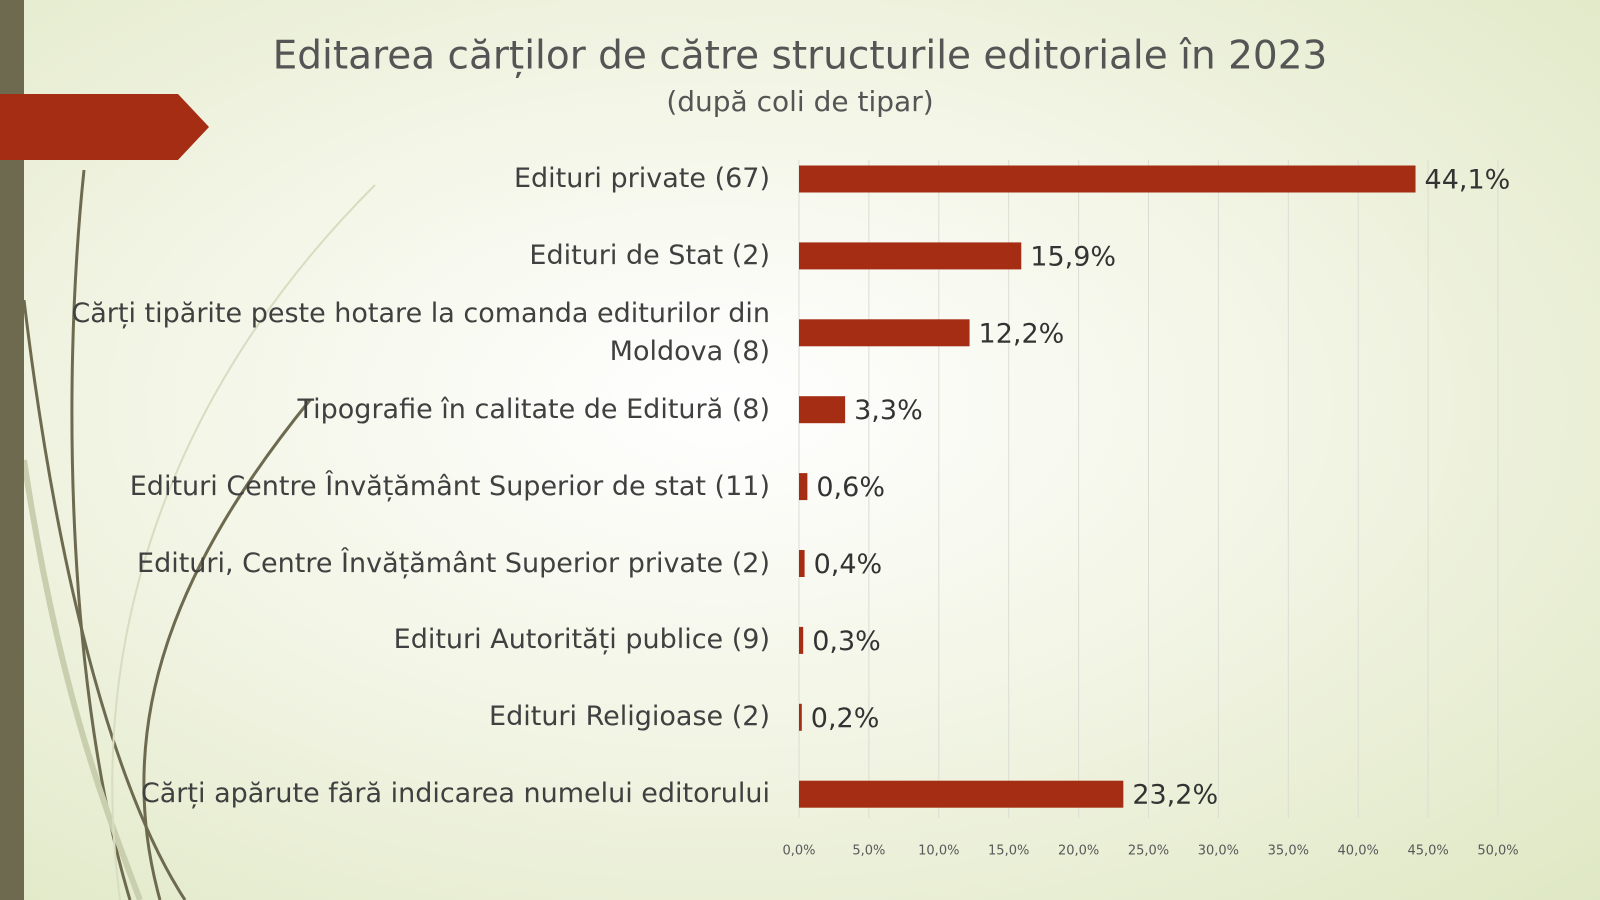 The height and width of the screenshot is (900, 1600). I want to click on x-tick-label: 35,0%, so click(1288, 851).